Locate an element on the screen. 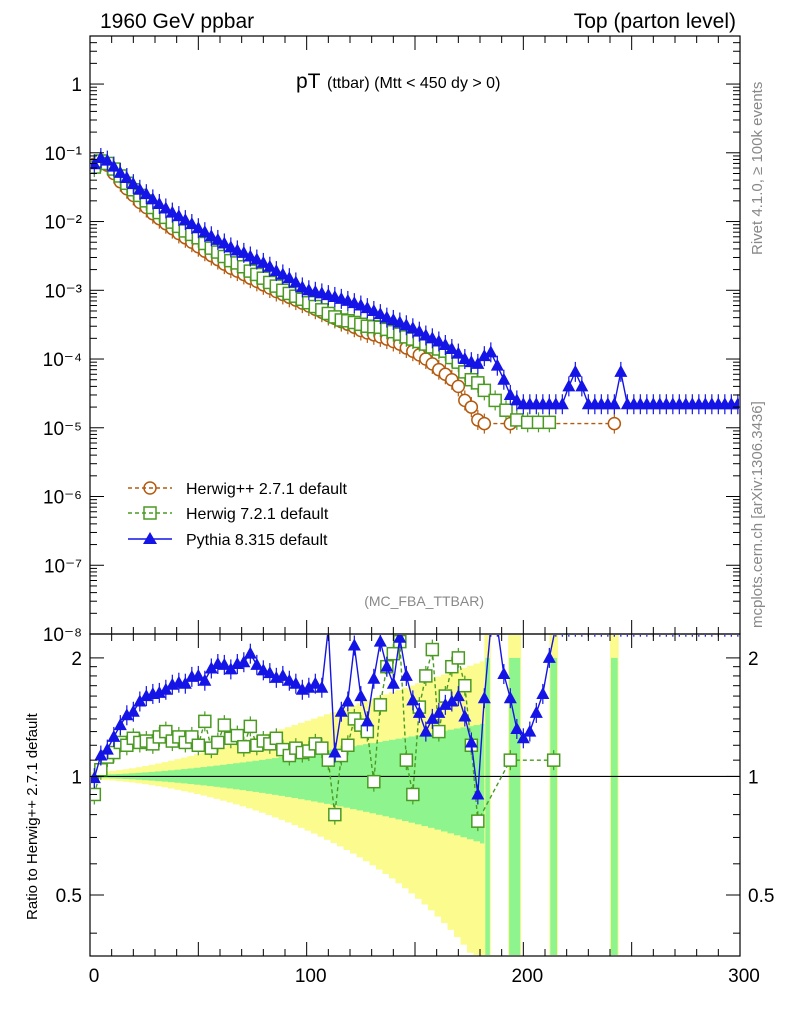 Image resolution: width=786 pixels, height=1024 pixels. ratio-xtick-label: 200 is located at coordinates (527, 976).